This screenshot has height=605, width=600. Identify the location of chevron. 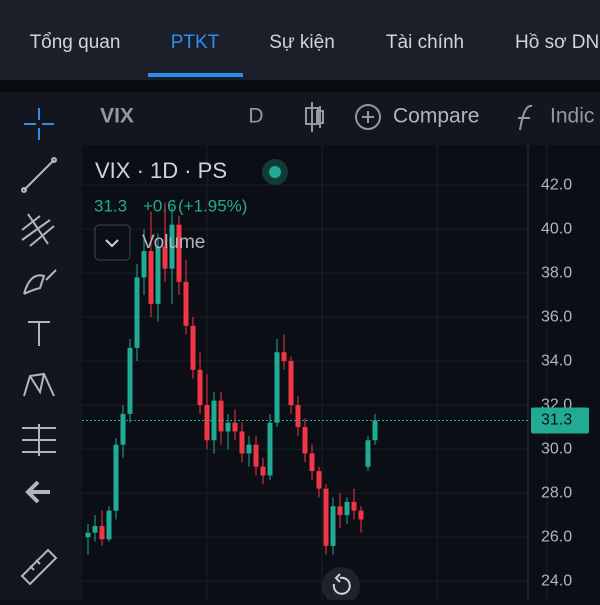
(112, 243).